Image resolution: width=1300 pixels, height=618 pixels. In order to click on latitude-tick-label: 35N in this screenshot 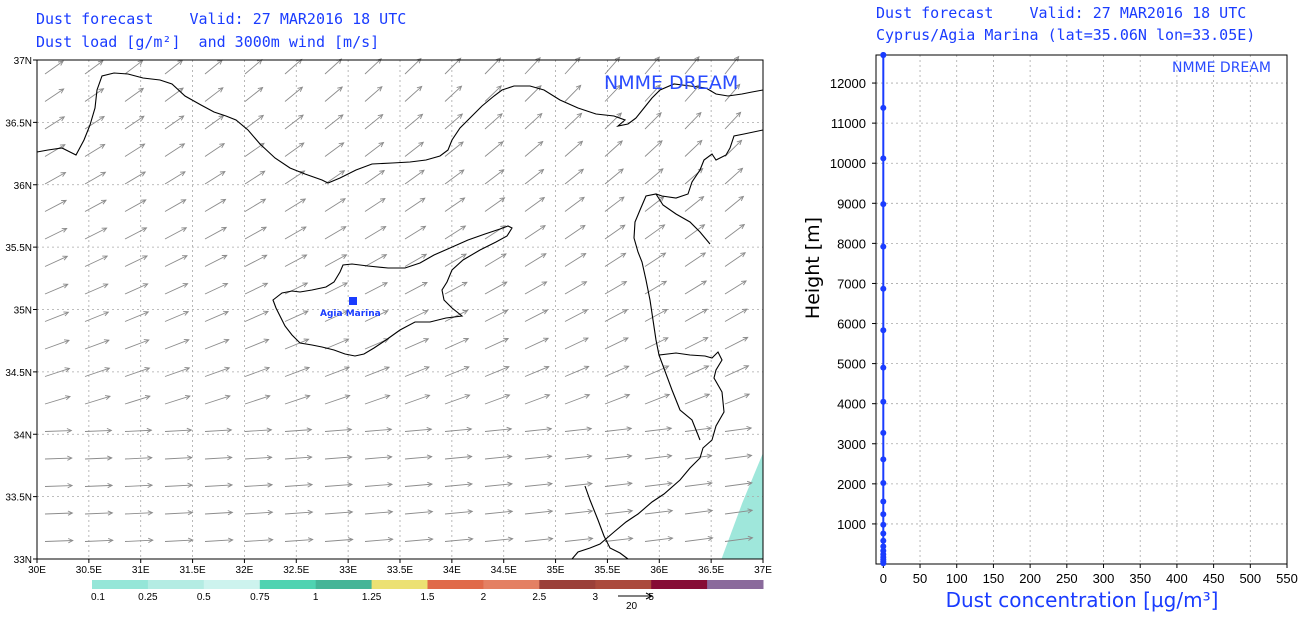, I will do `click(23, 311)`.